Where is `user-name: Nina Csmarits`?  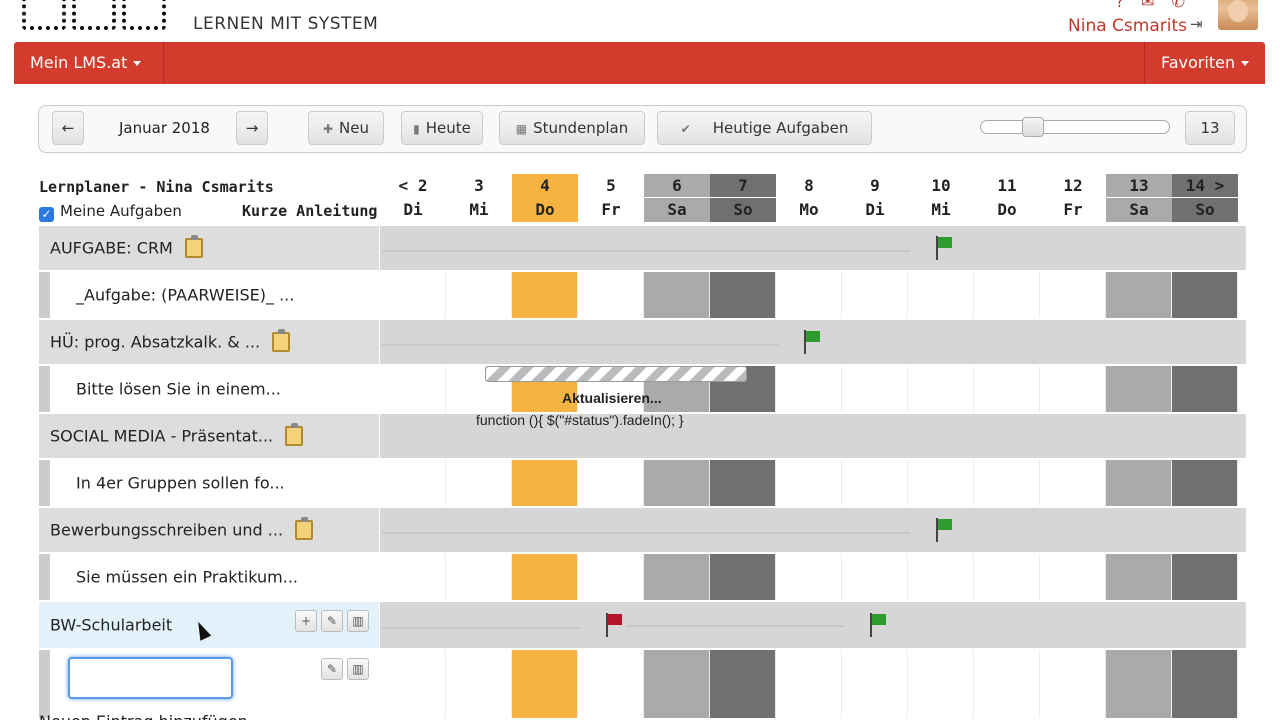
user-name: Nina Csmarits is located at coordinates (1127, 26).